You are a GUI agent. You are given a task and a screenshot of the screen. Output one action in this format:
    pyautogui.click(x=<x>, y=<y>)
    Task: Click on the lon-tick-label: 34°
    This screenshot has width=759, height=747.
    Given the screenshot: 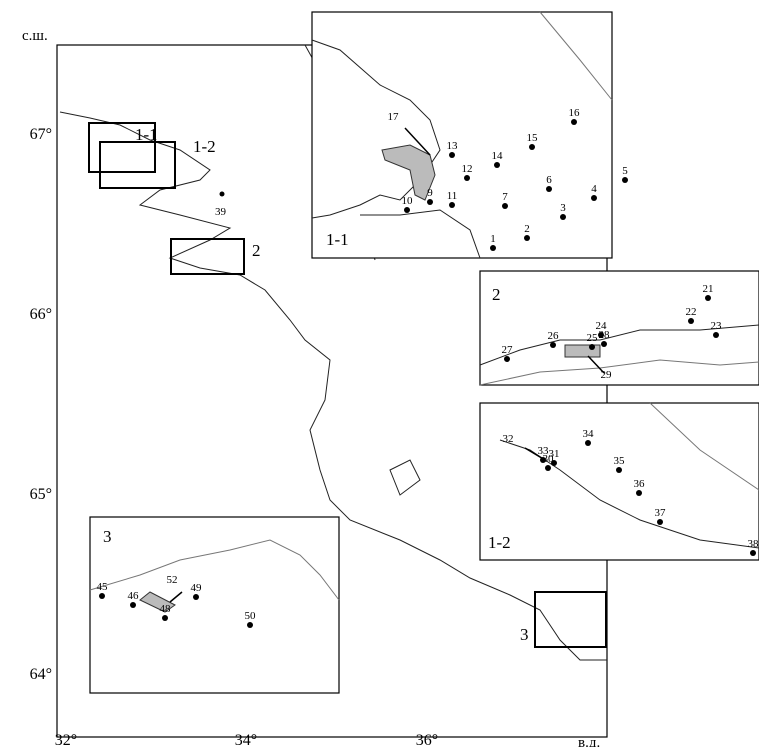 What is the action you would take?
    pyautogui.click(x=246, y=739)
    